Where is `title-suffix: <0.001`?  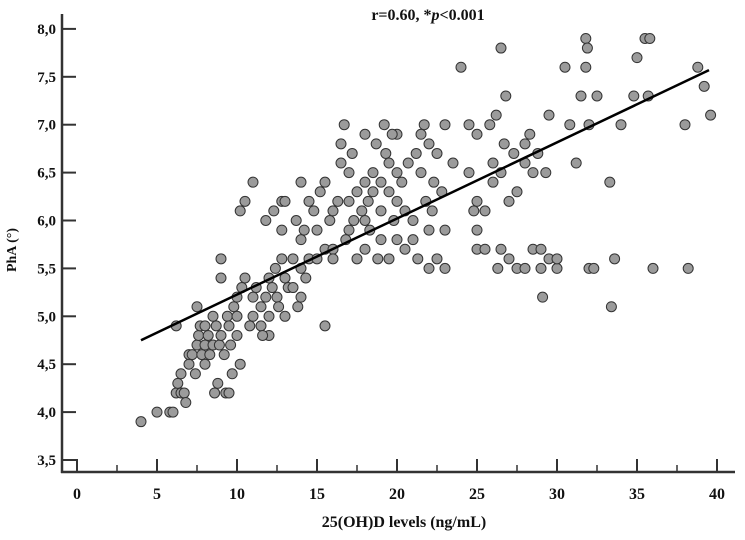
title-suffix: <0.001 is located at coordinates (462, 15).